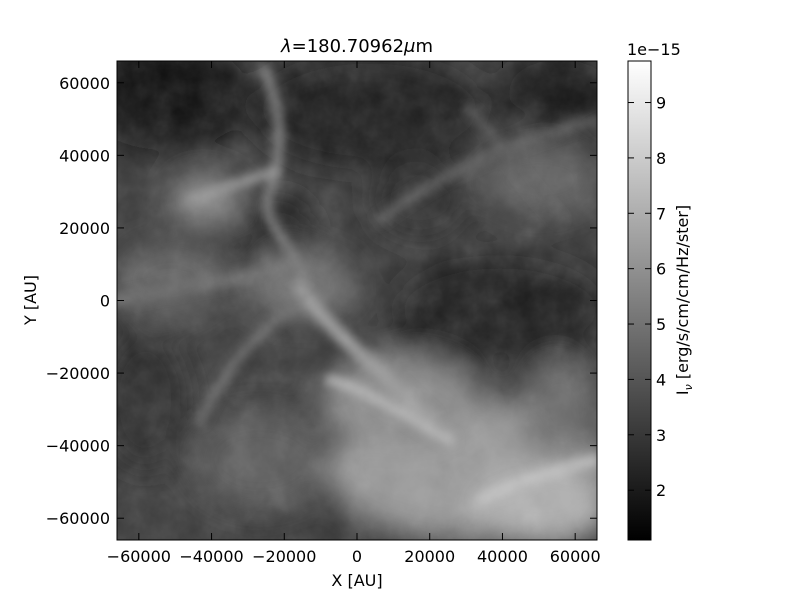 This screenshot has width=800, height=600. What do you see at coordinates (284, 556) in the screenshot?
I see `x-tick-label: −20000` at bounding box center [284, 556].